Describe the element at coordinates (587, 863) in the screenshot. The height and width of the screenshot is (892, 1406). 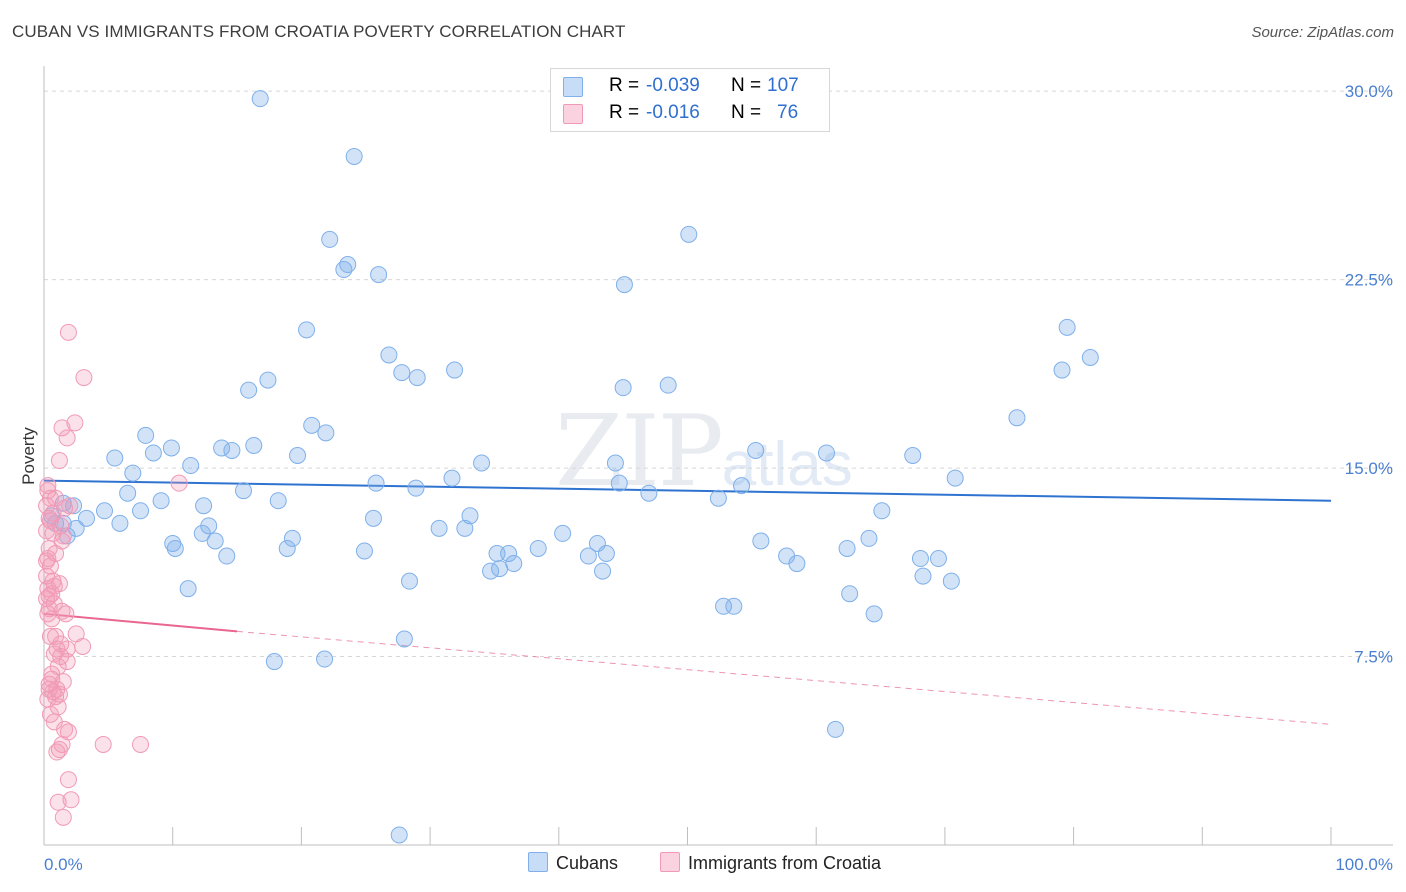
I see `series-label-cubans: Cubans` at that location.